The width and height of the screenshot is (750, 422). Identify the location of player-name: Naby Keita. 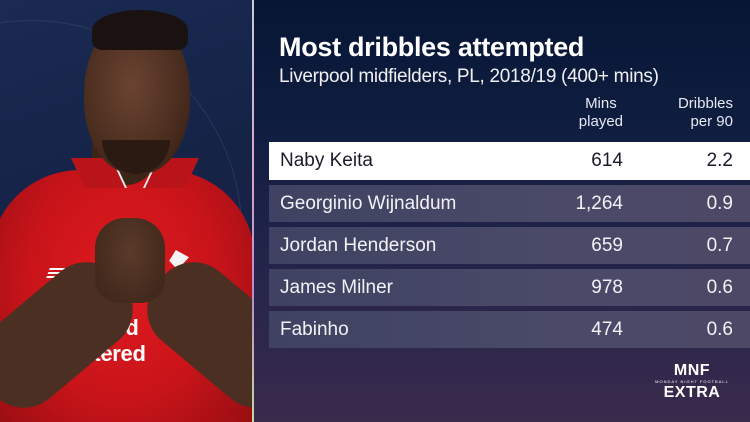
(326, 160).